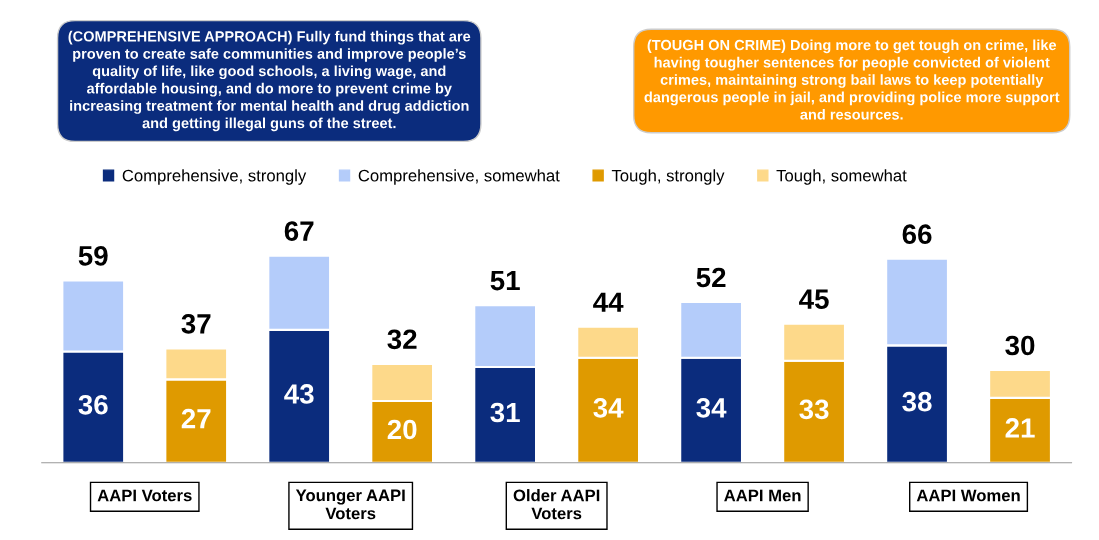  What do you see at coordinates (459, 177) in the screenshot?
I see `legend-label: Comprehensive, somewhat` at bounding box center [459, 177].